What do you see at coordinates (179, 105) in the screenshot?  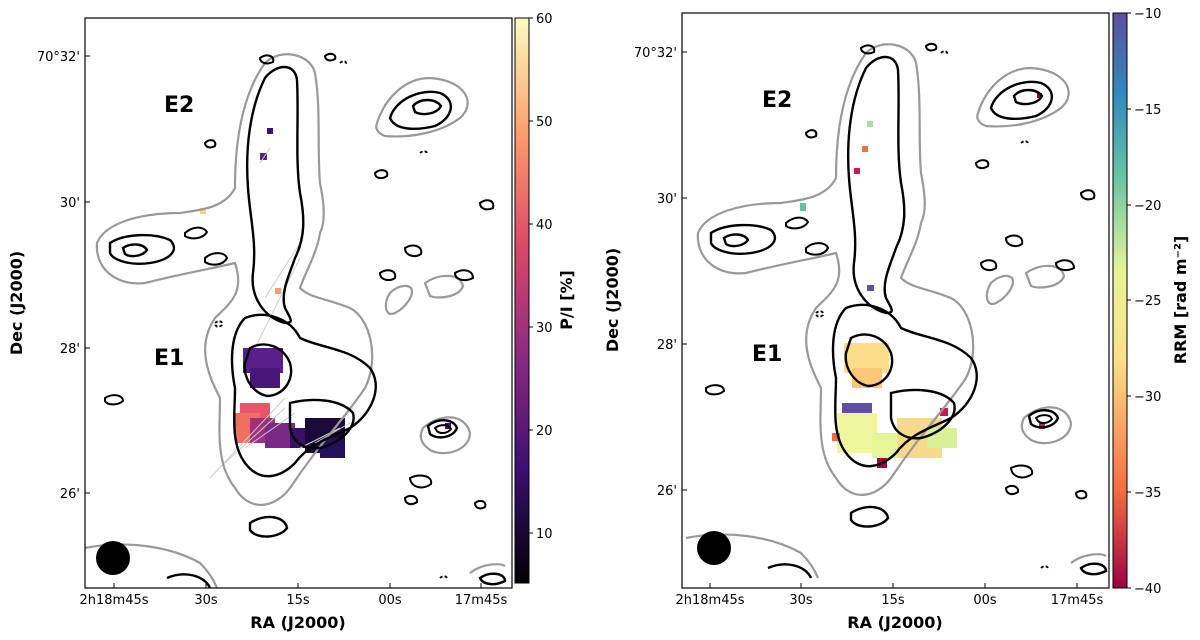 I see `region-label-e2-left: E2` at bounding box center [179, 105].